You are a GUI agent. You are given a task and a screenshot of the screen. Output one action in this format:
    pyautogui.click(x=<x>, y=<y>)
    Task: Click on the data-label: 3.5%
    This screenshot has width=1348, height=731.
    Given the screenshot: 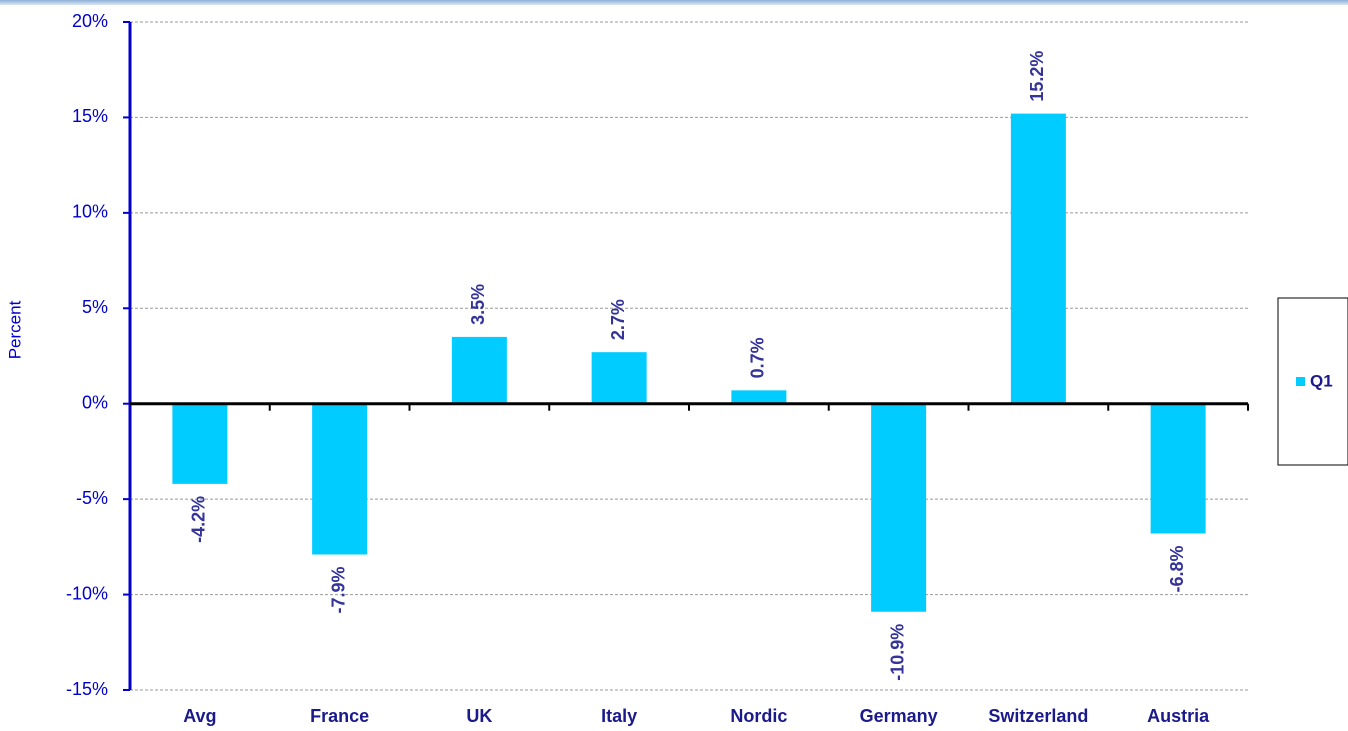 What is the action you would take?
    pyautogui.click(x=478, y=304)
    